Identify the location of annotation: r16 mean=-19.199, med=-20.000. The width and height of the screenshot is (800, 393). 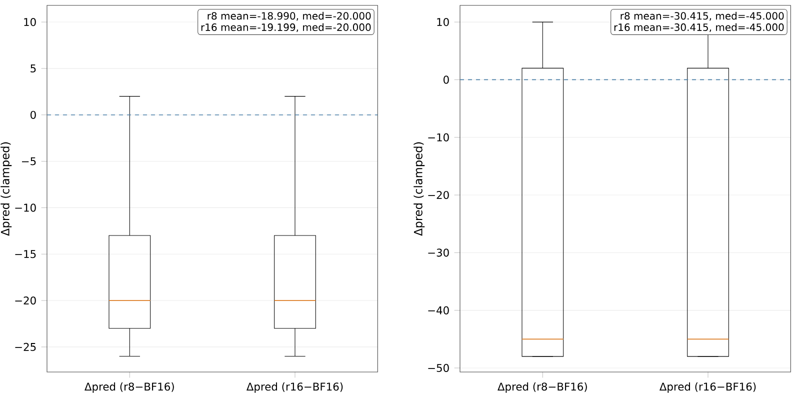
(286, 27).